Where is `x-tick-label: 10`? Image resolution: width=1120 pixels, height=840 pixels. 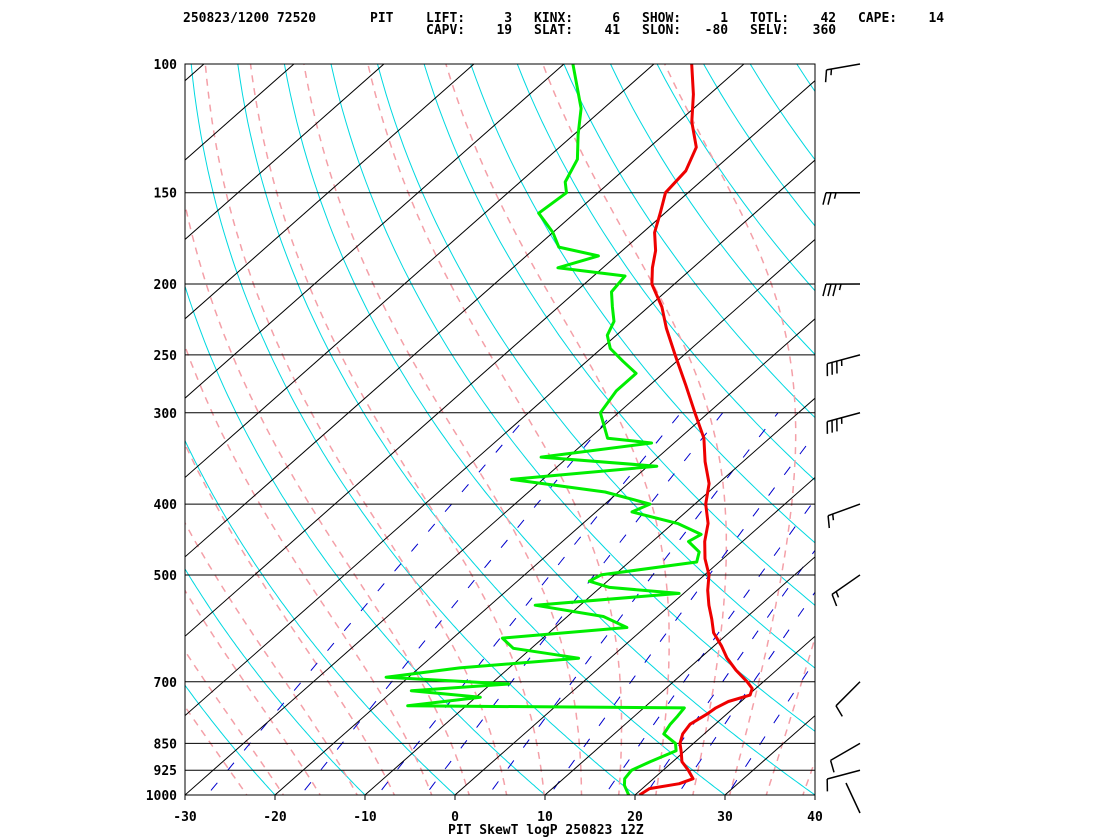 x-tick-label: 10 is located at coordinates (545, 817).